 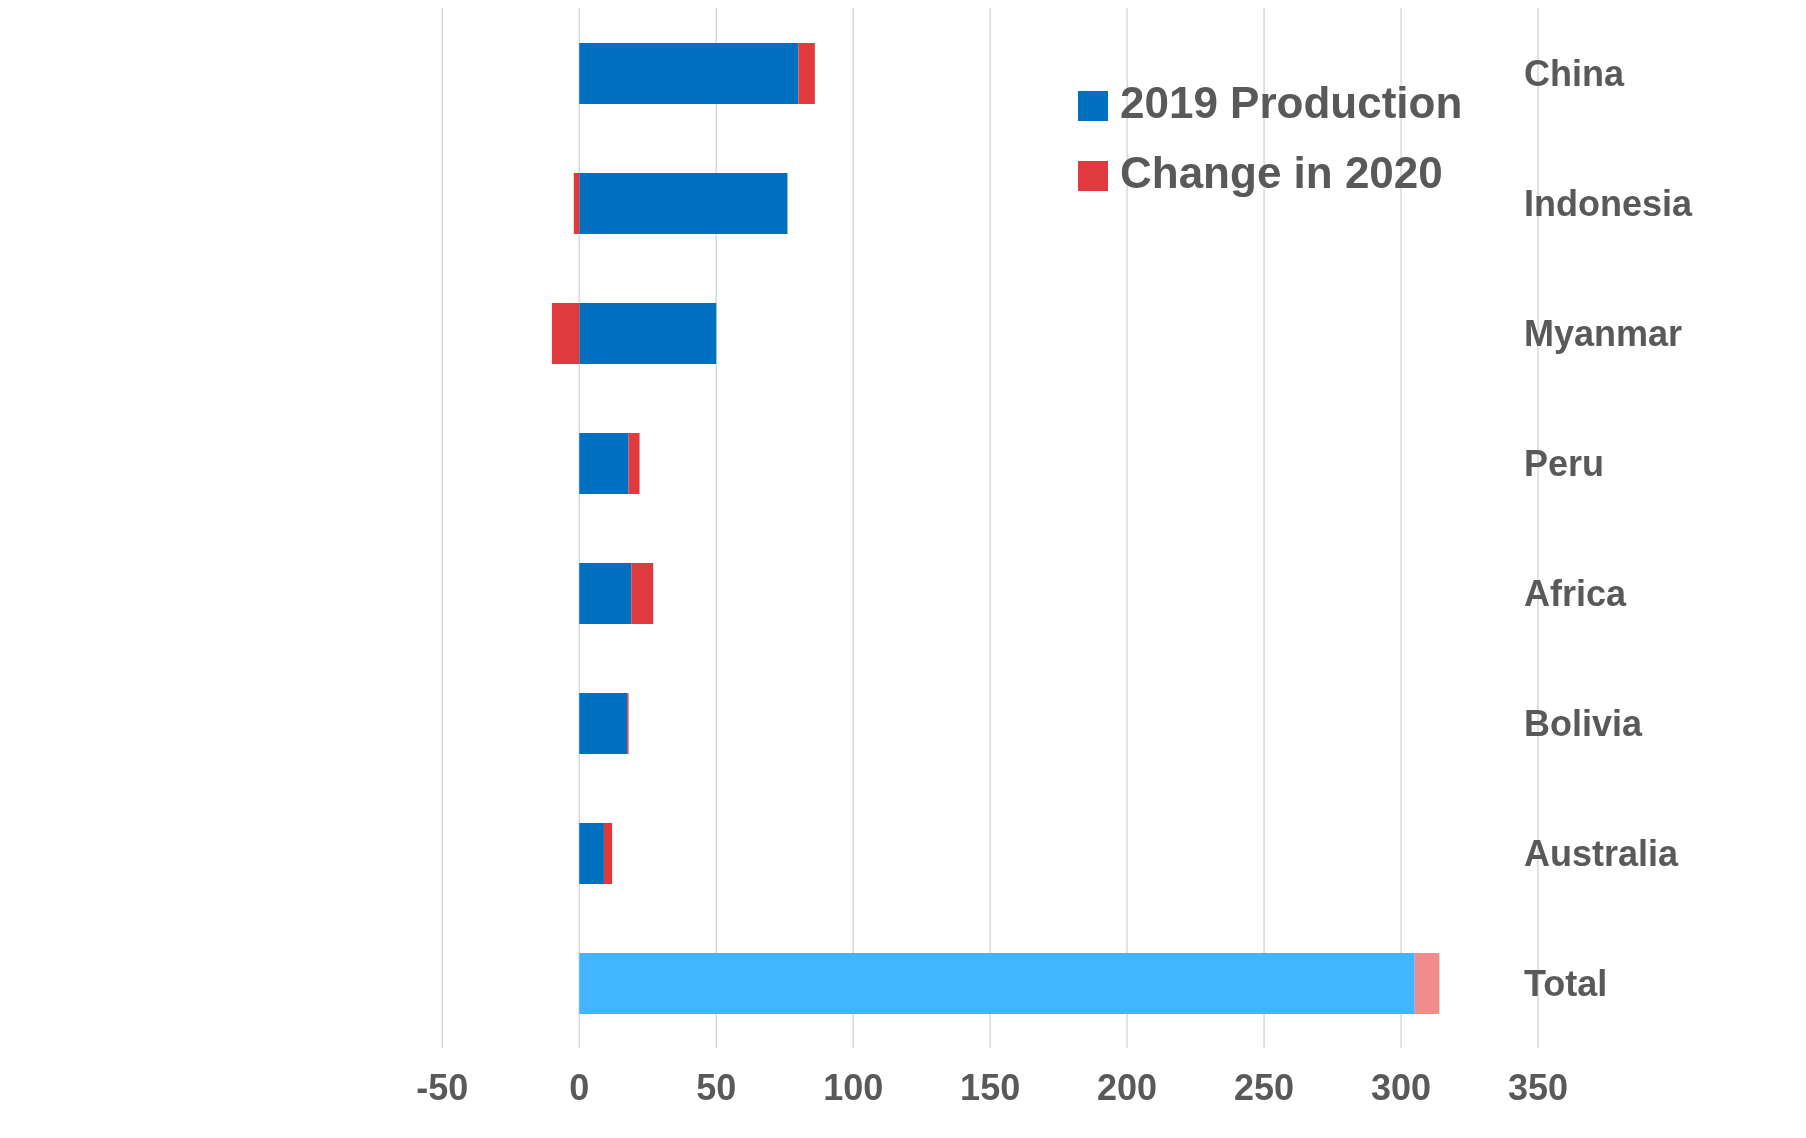 I want to click on x-tick-label: 150, so click(x=990, y=1087).